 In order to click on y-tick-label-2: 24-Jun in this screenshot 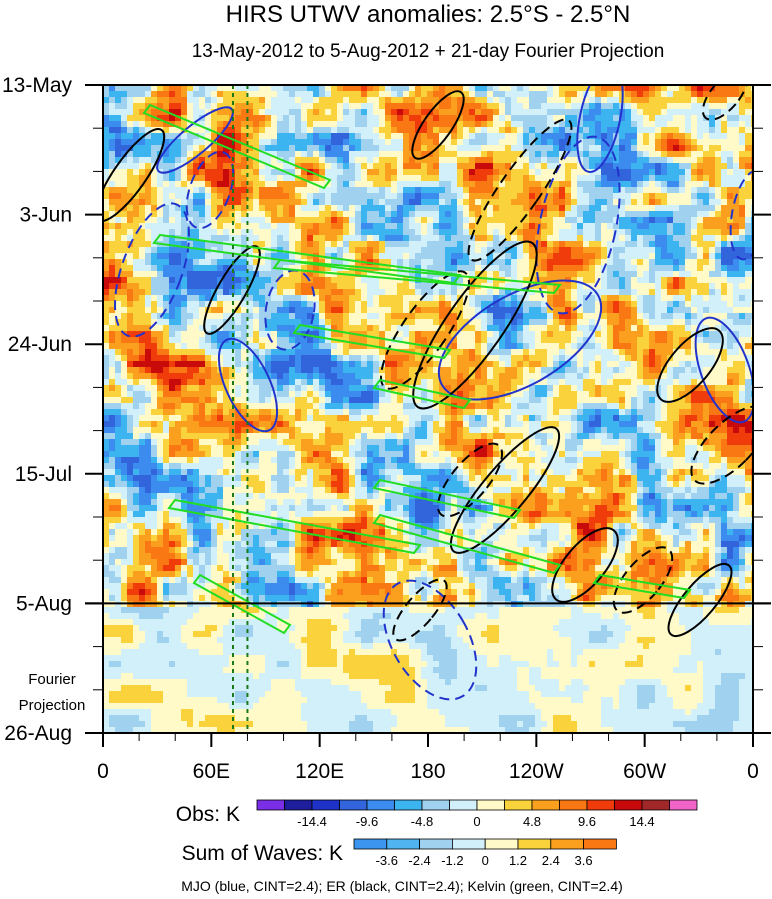, I will do `click(40, 344)`.